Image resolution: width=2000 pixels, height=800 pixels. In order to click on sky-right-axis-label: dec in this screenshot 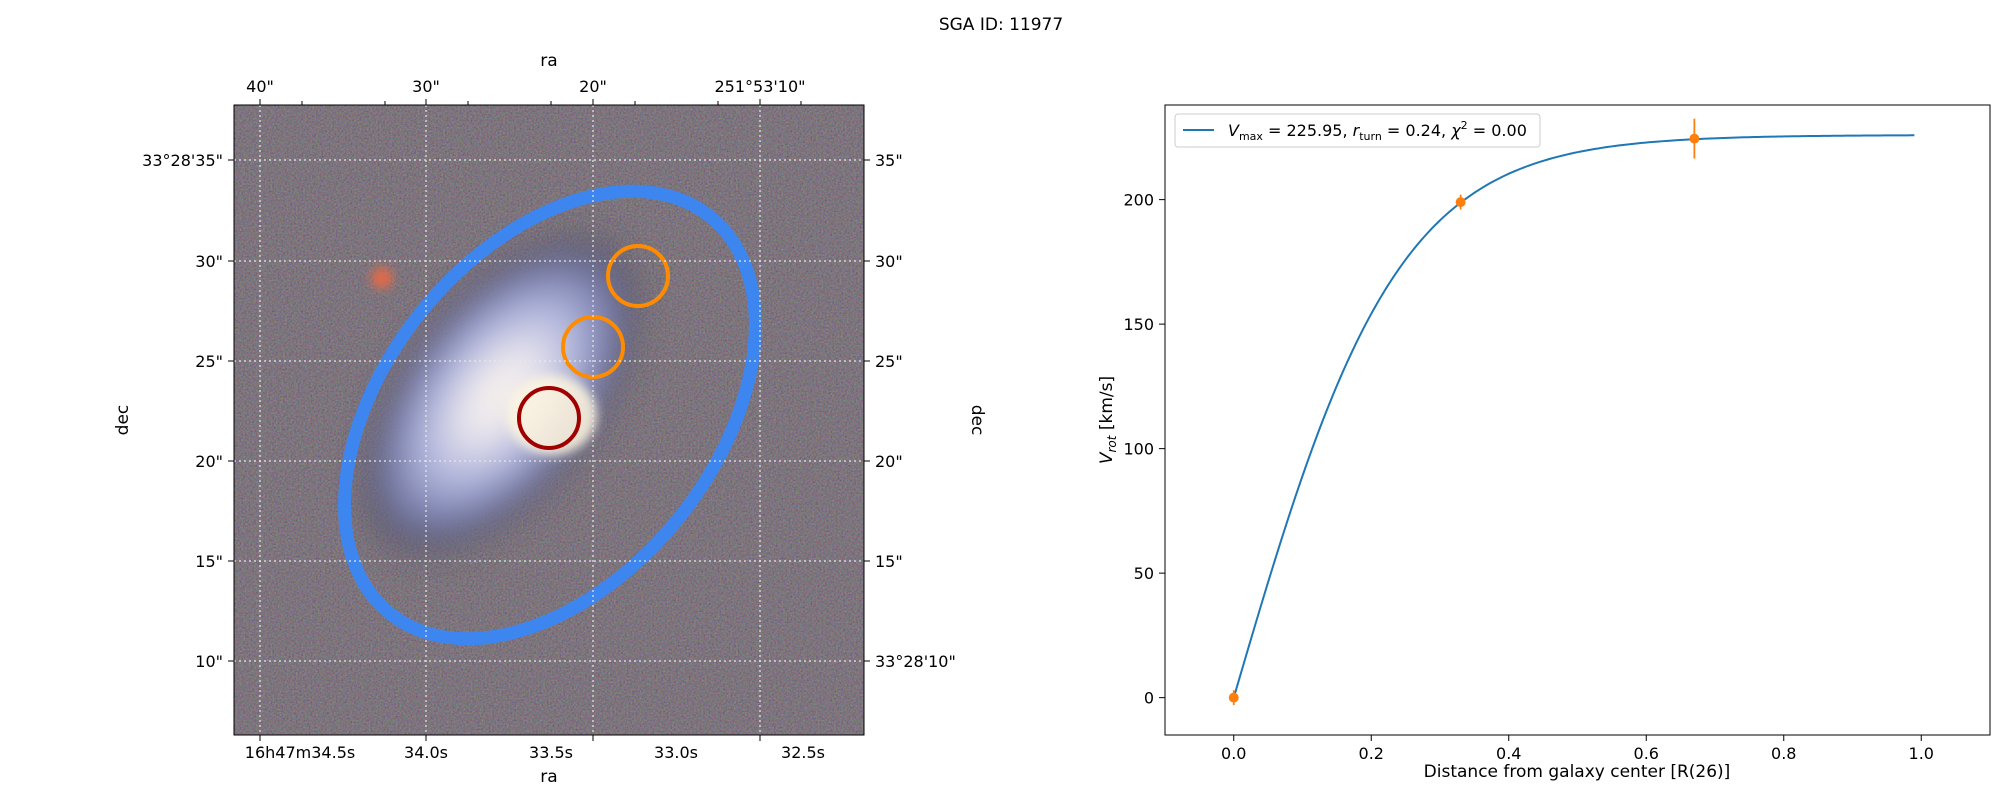, I will do `click(977, 420)`.